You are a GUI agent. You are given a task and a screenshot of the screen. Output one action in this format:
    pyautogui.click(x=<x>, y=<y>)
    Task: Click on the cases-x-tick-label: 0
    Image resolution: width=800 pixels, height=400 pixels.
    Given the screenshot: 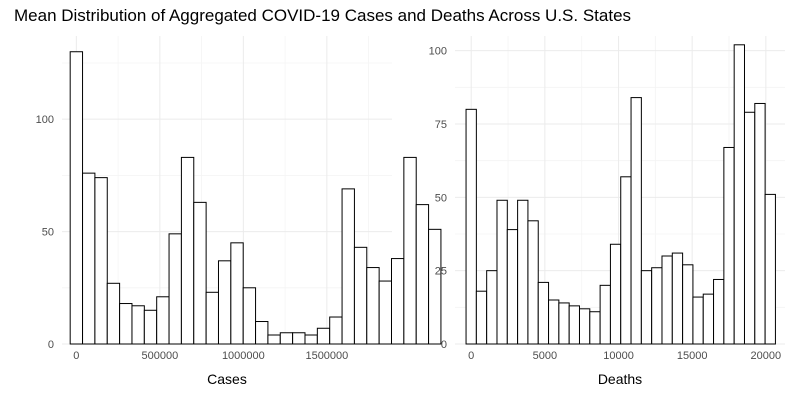 What is the action you would take?
    pyautogui.click(x=76, y=356)
    